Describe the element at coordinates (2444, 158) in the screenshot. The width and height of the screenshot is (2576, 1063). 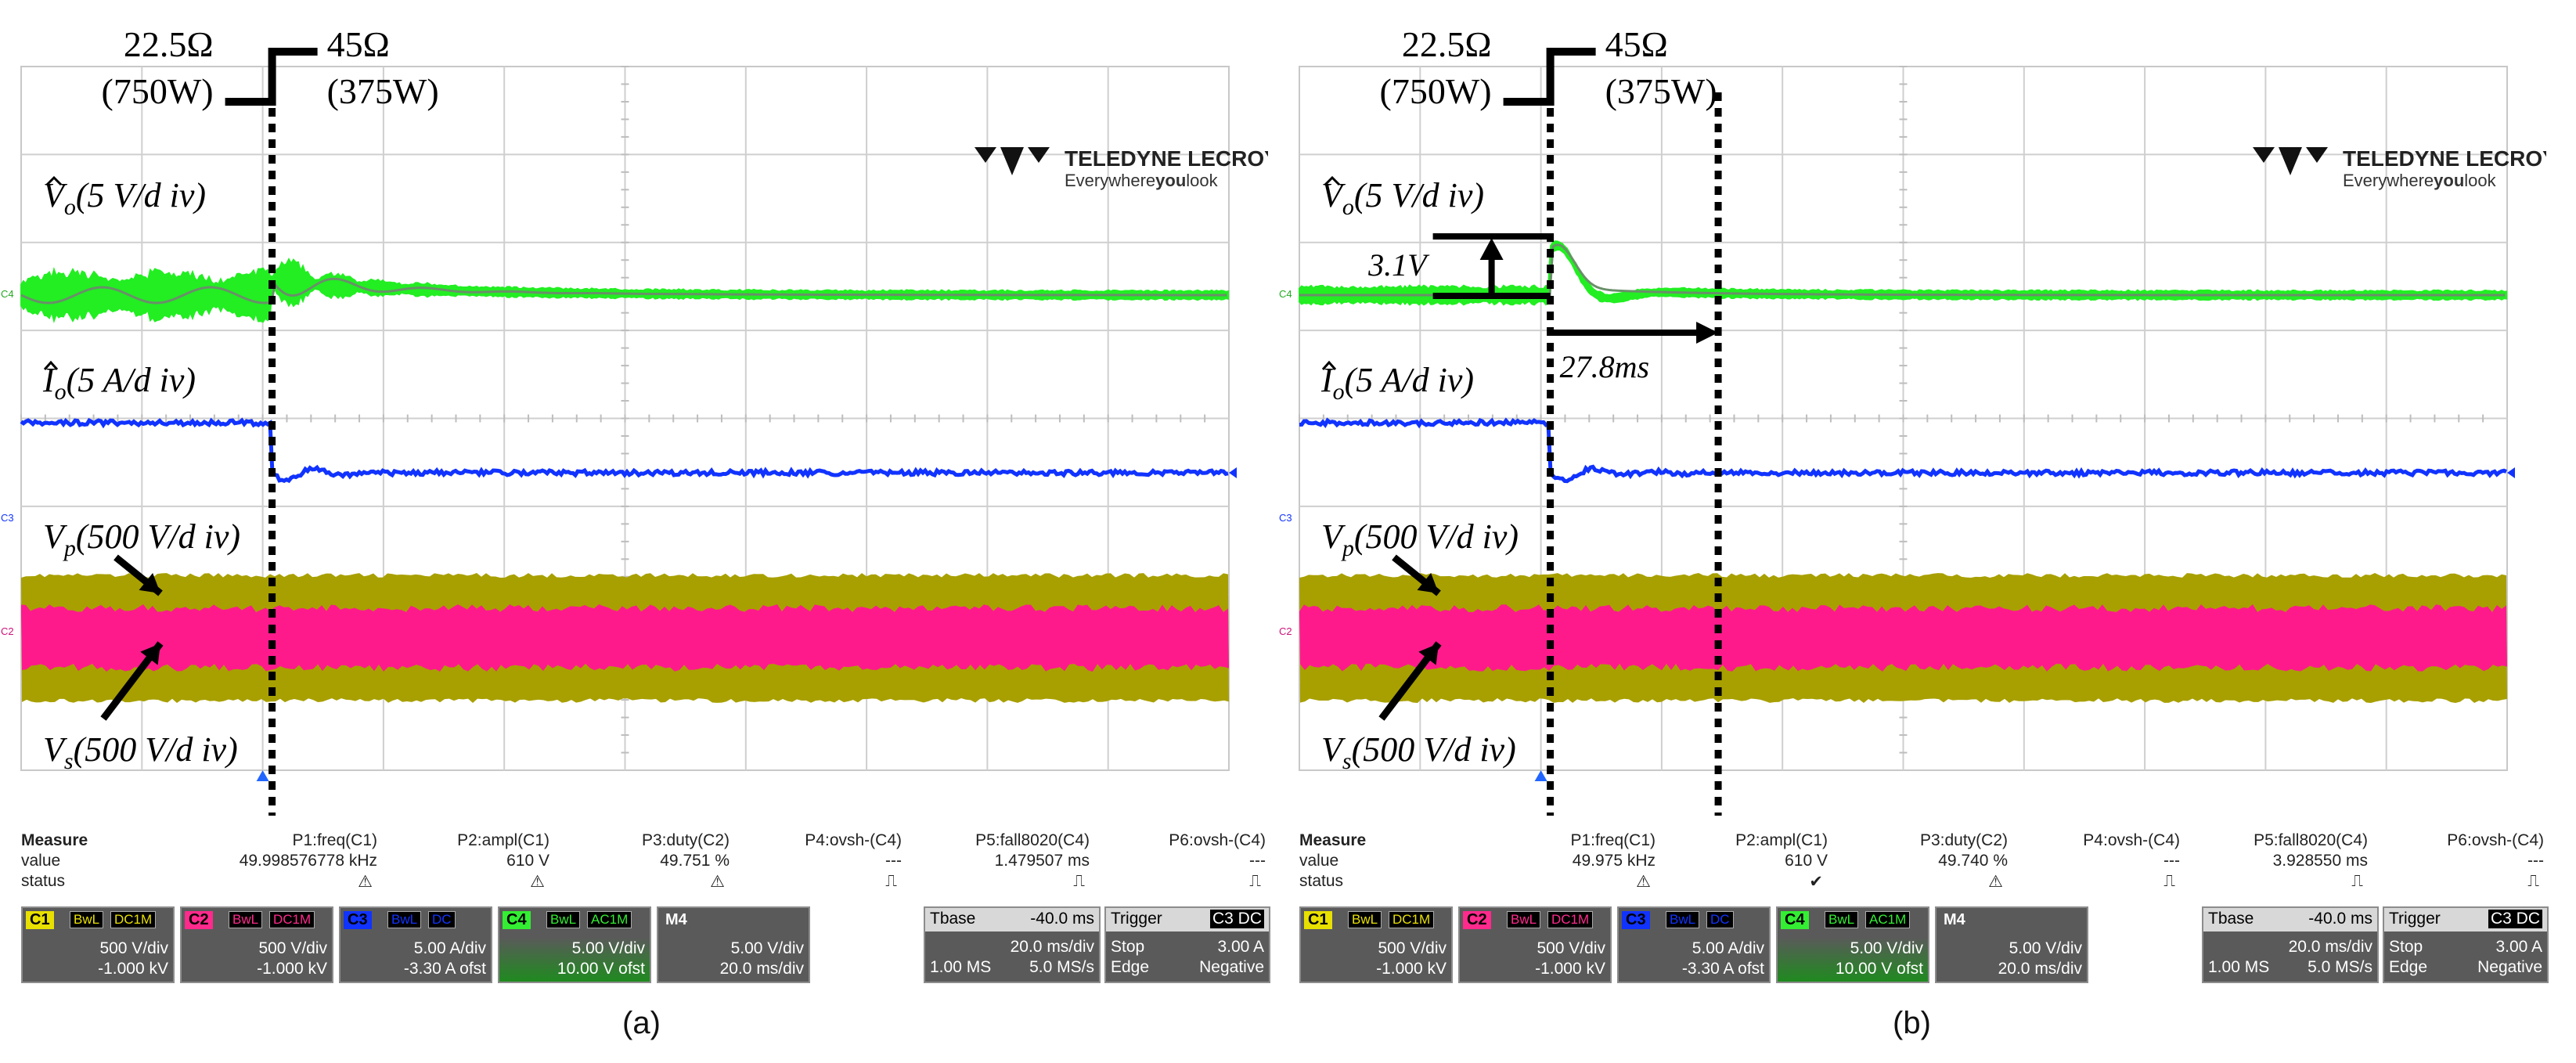
I see `logo-brand-text: TELEDYNE LECROY` at that location.